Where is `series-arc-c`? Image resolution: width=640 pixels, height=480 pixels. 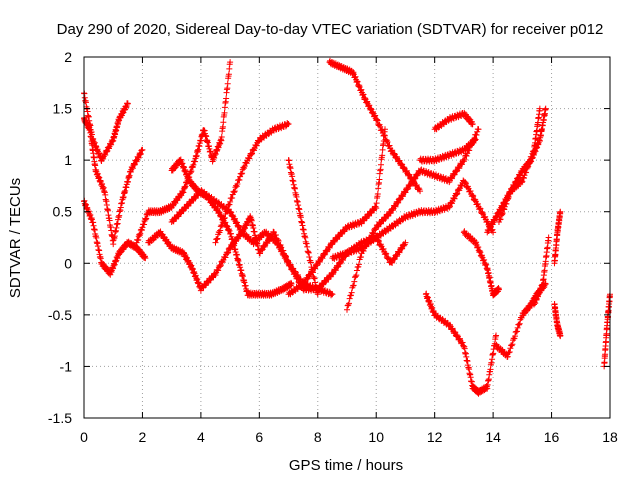 series-arc-c is located at coordinates (115, 237).